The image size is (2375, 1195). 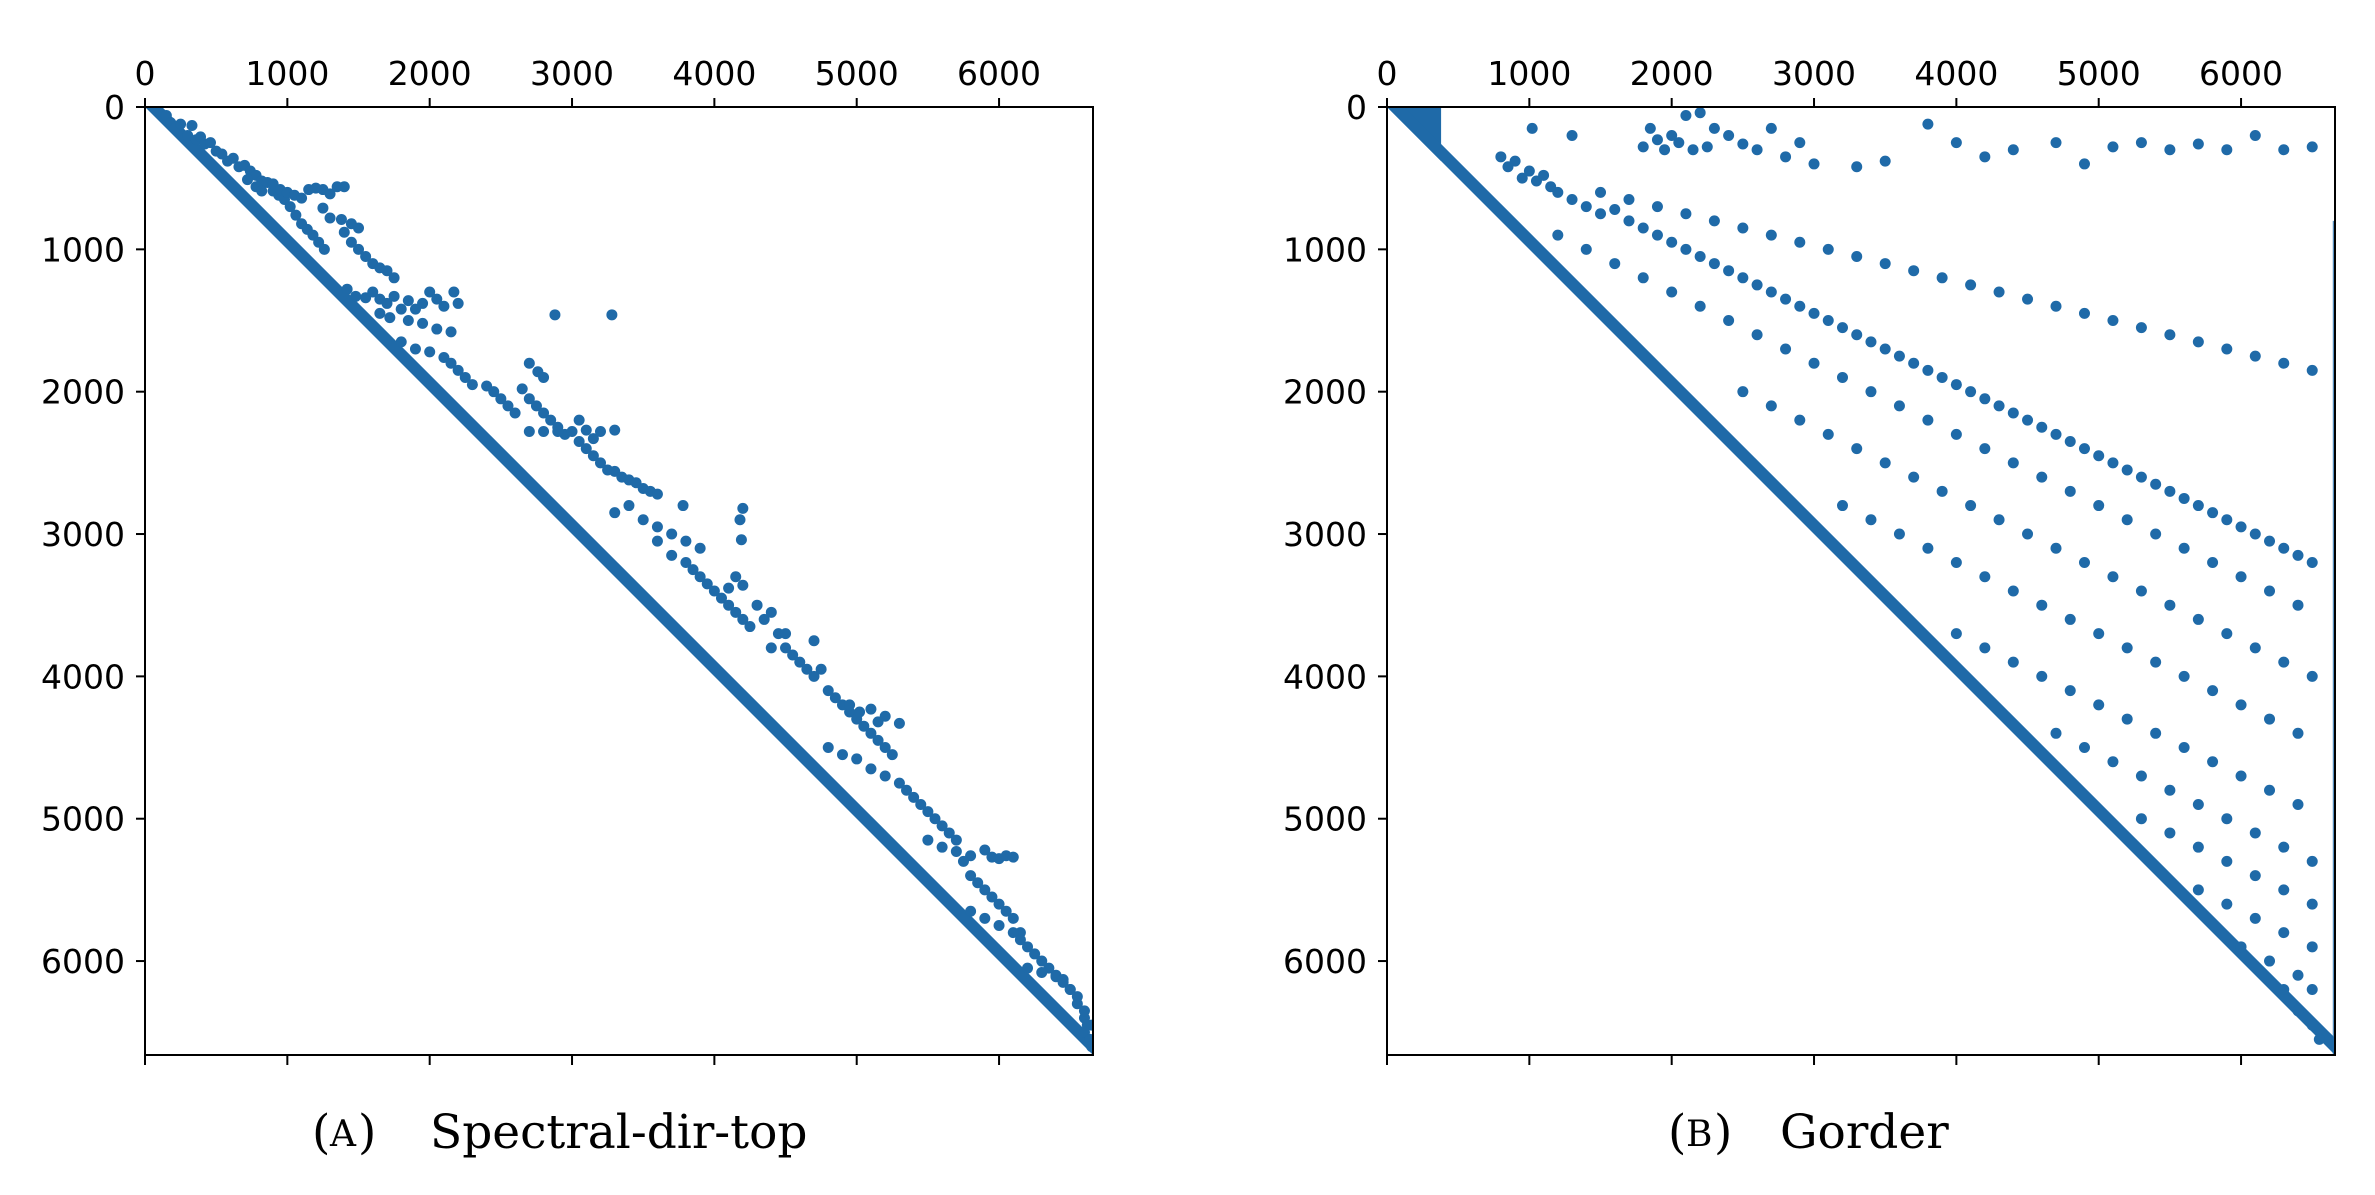 What do you see at coordinates (93, 534) in the screenshot?
I see `panel-a-y-ticks: 0 1000 2000 3000 4000 5000 6000` at bounding box center [93, 534].